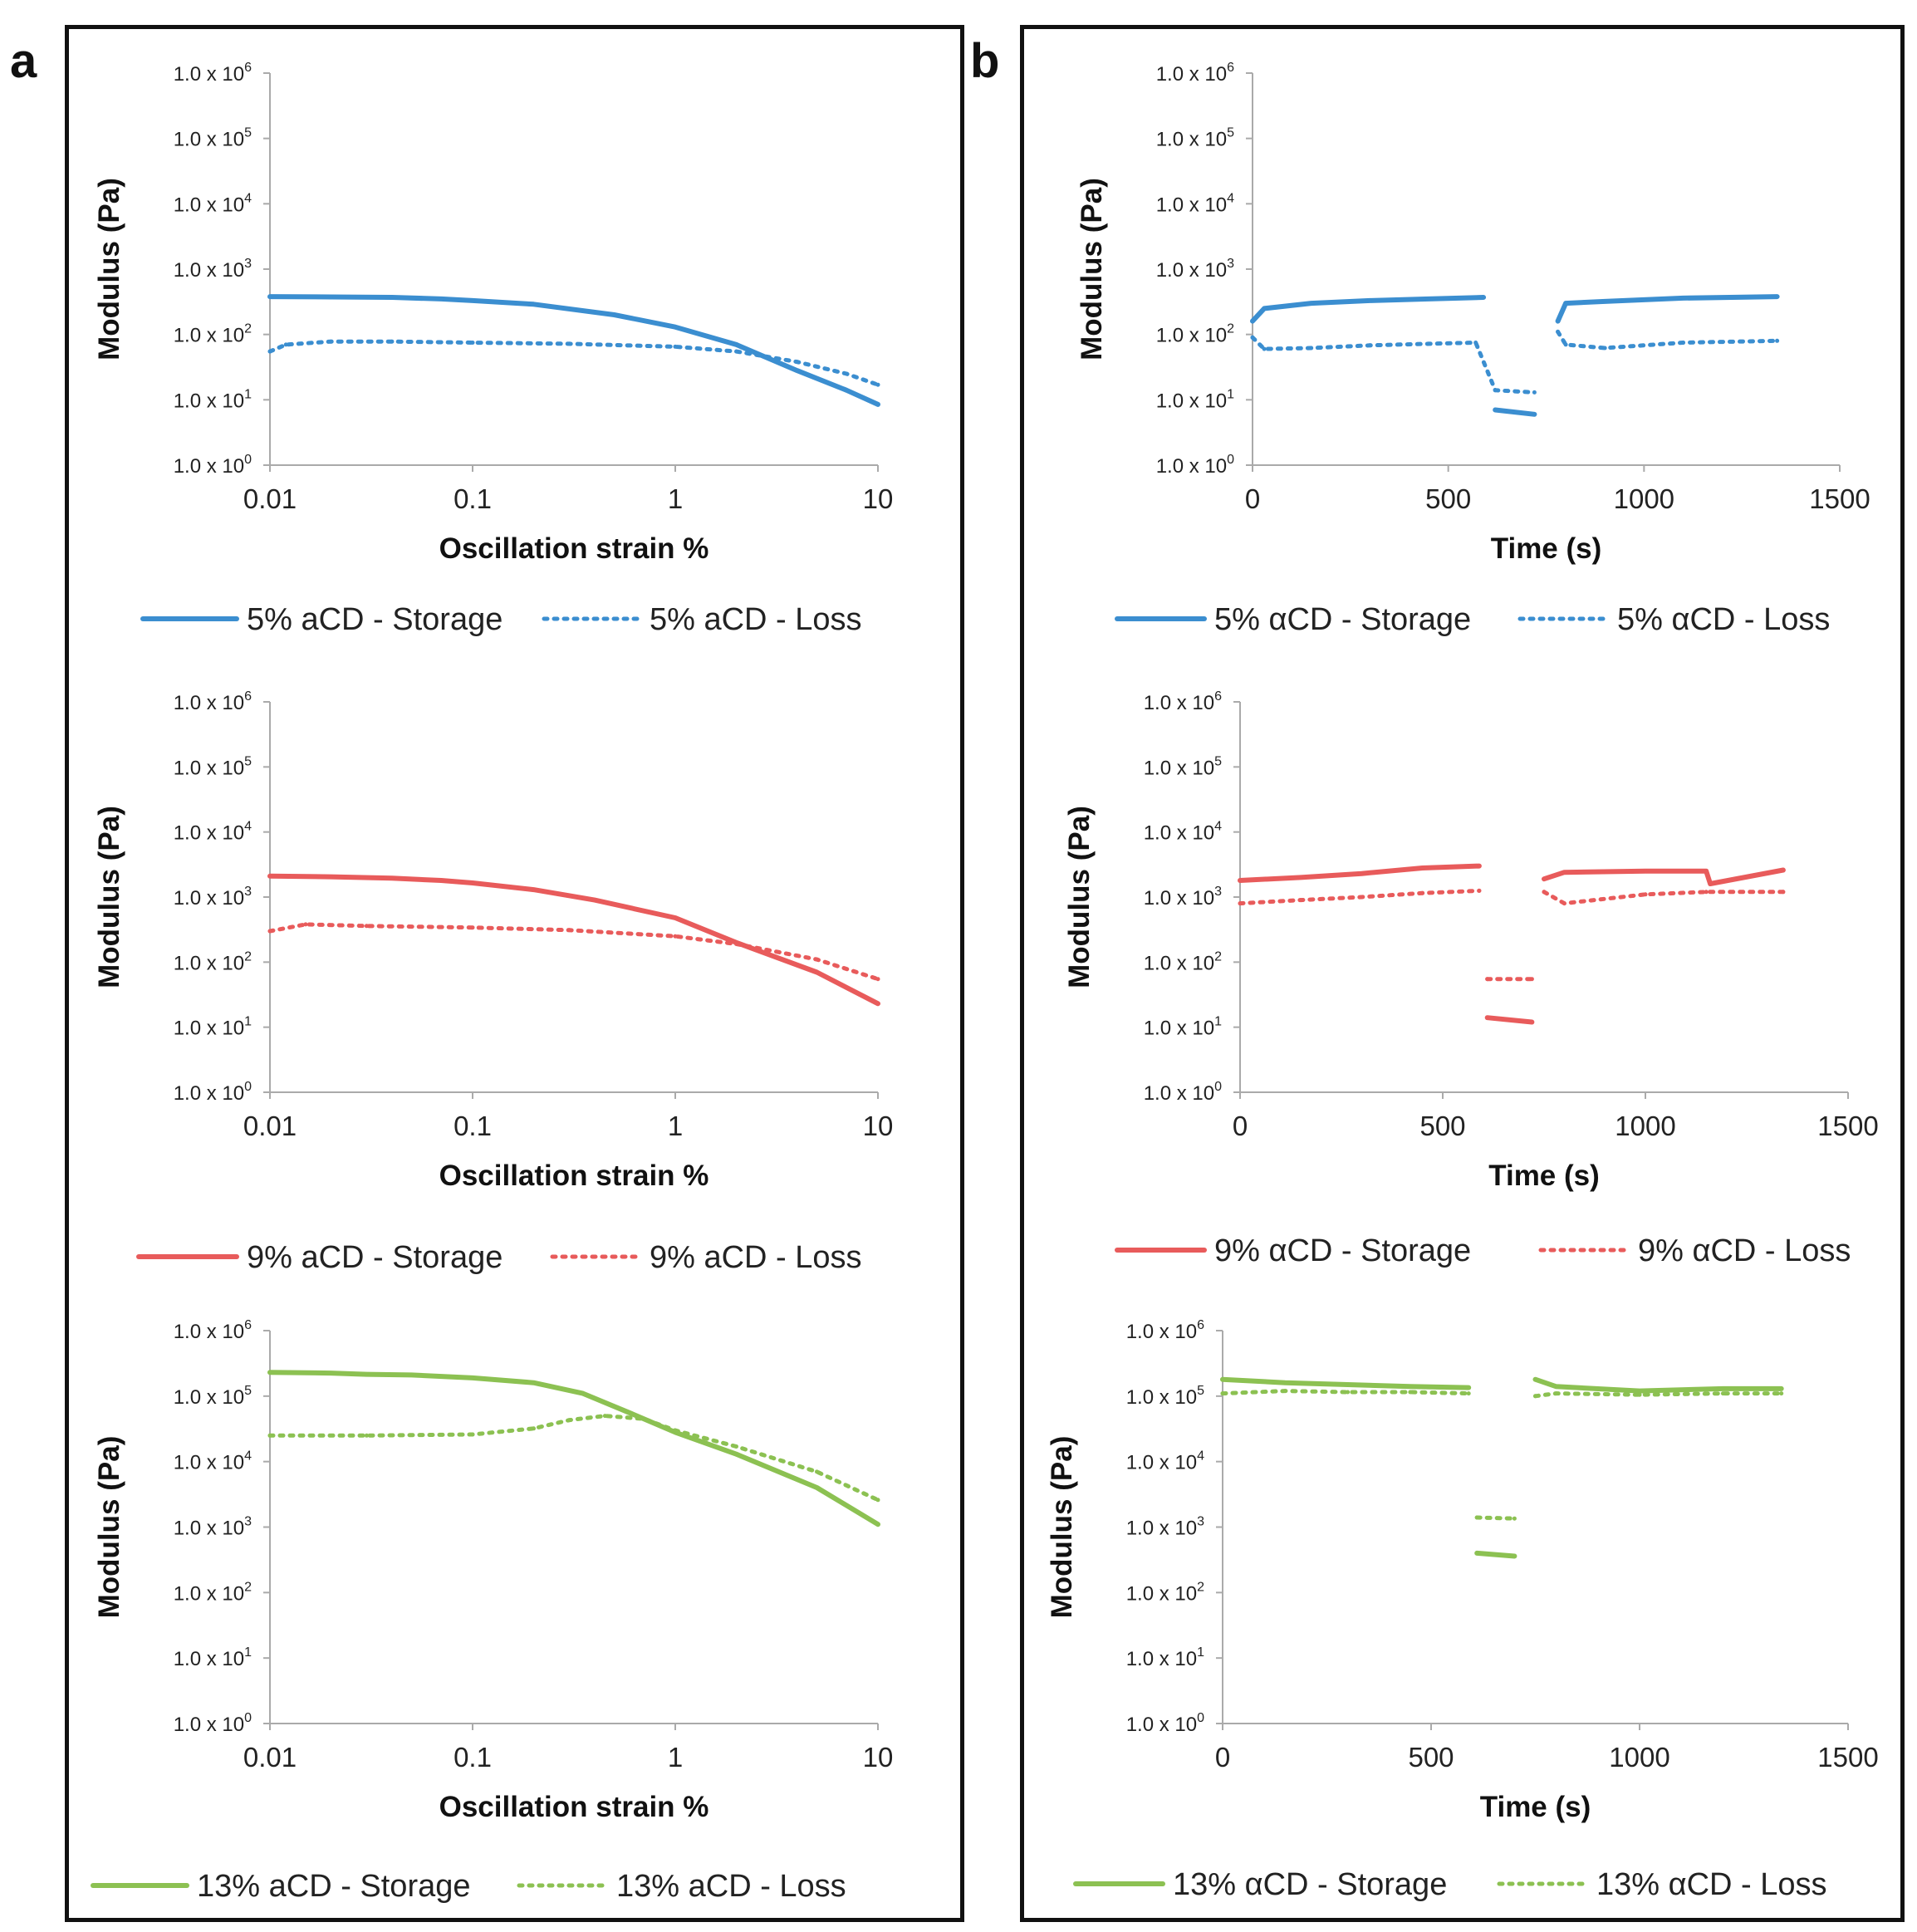 This screenshot has width=1917, height=1932. Describe the element at coordinates (213, 1592) in the screenshot. I see `a3-y-tick-label: 1.0 x 10²` at that location.